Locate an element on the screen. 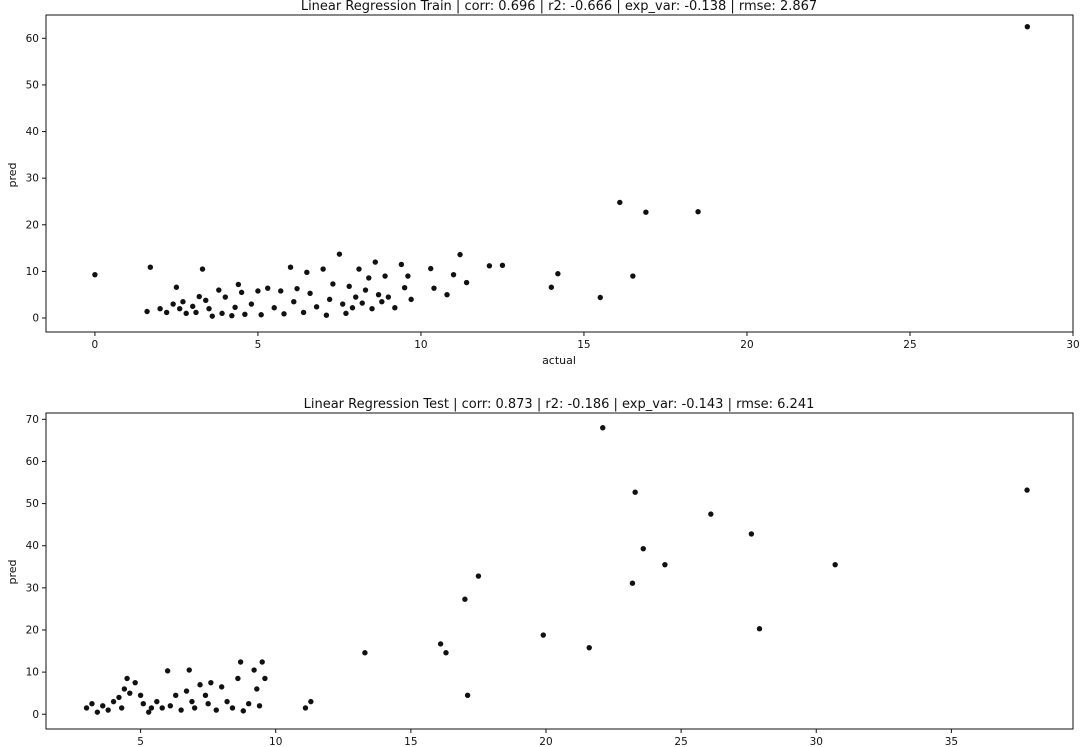 This screenshot has height=747, width=1080. train-y-axis-label: pred is located at coordinates (12, 174).